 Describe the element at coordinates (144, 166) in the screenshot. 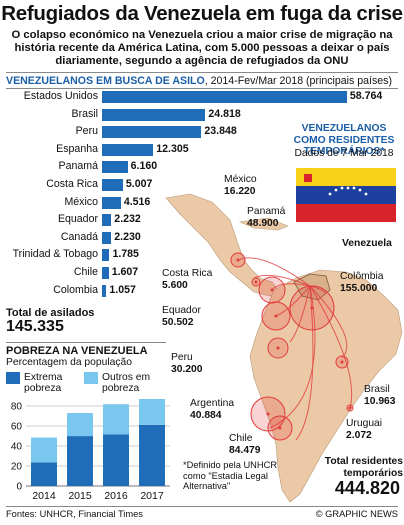

I see `asylum-bar-value-panam-: 6.160` at that location.